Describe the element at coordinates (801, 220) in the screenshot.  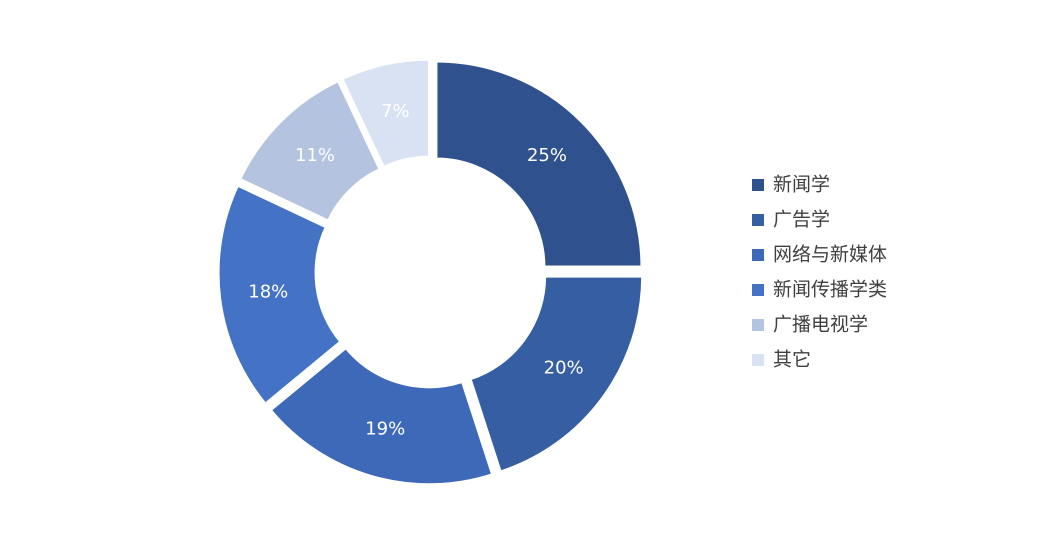
I see `legend-label: 广告学` at that location.